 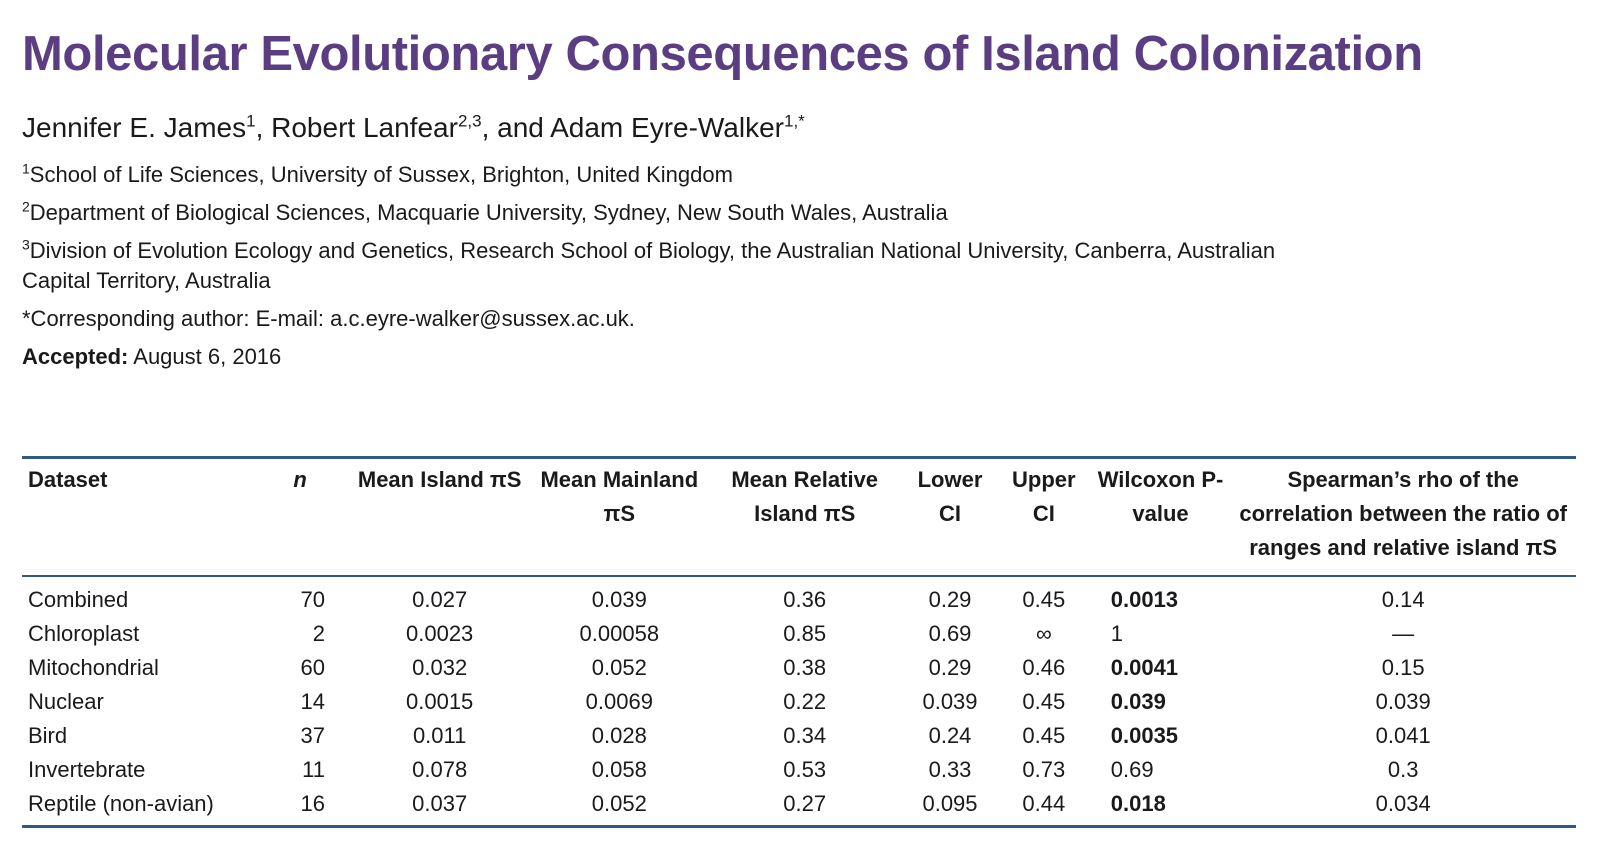 I want to click on cell-mean-island: 0.0015, so click(x=440, y=701).